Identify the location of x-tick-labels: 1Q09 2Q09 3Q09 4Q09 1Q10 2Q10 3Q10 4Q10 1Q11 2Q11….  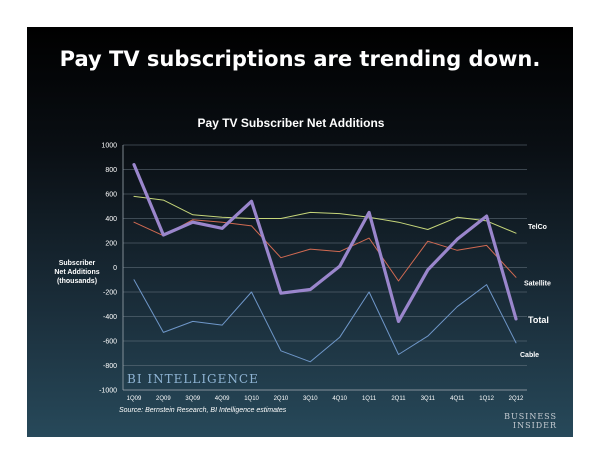
(325, 399).